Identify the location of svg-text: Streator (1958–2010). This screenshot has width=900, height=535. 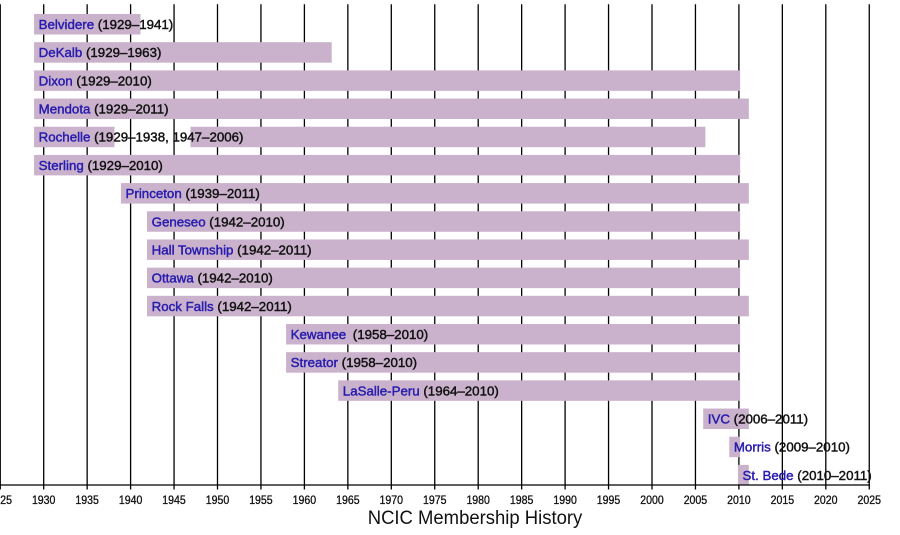
(354, 362).